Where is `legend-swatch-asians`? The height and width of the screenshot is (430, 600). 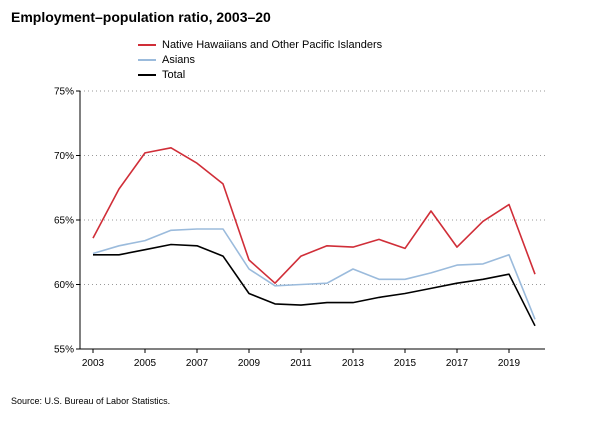
legend-swatch-asians is located at coordinates (147, 59).